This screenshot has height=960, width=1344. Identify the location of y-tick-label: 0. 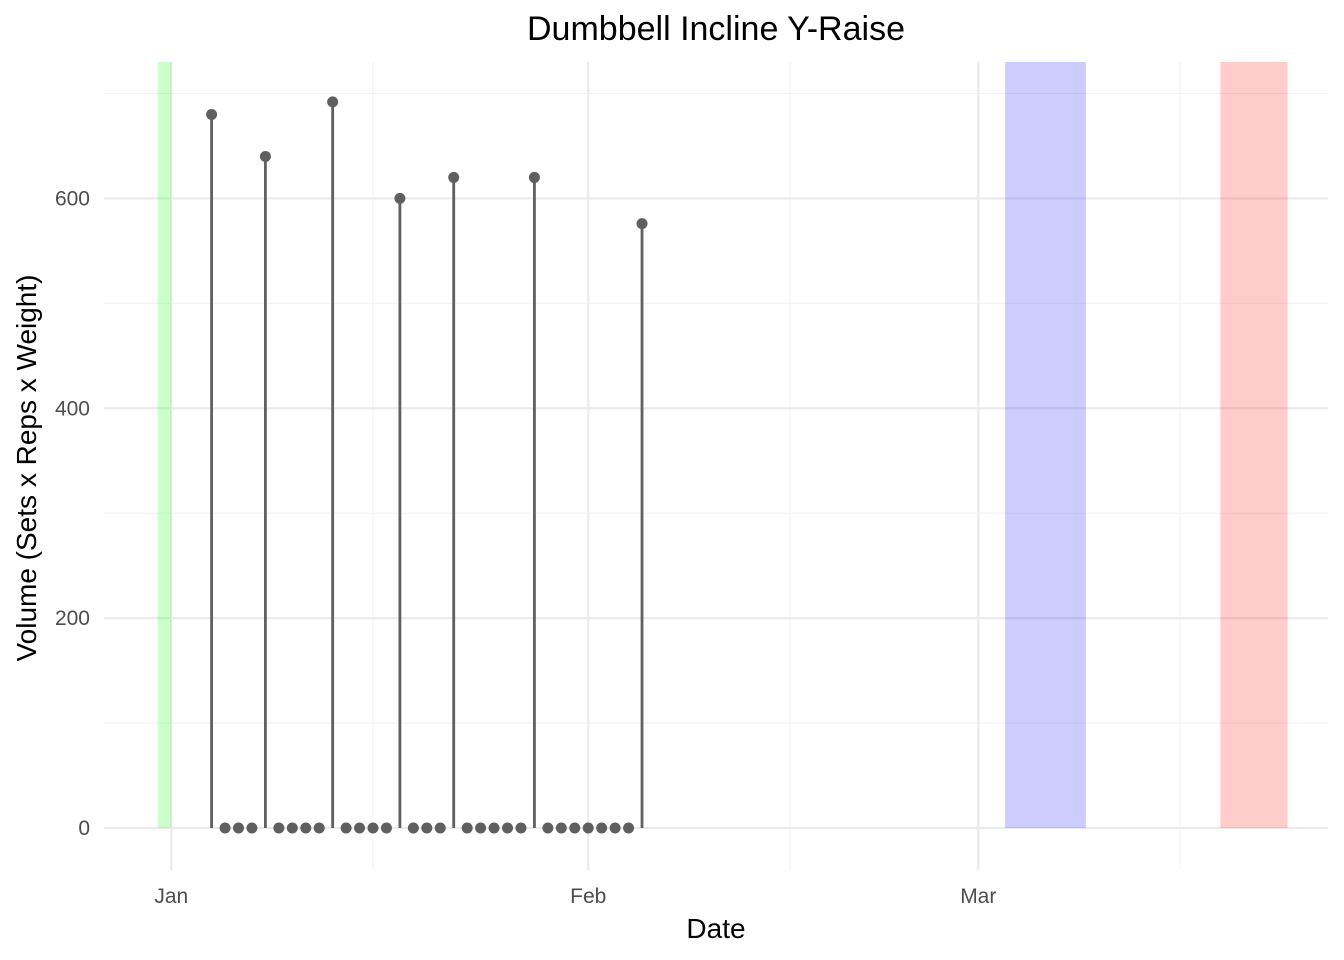
(84, 828).